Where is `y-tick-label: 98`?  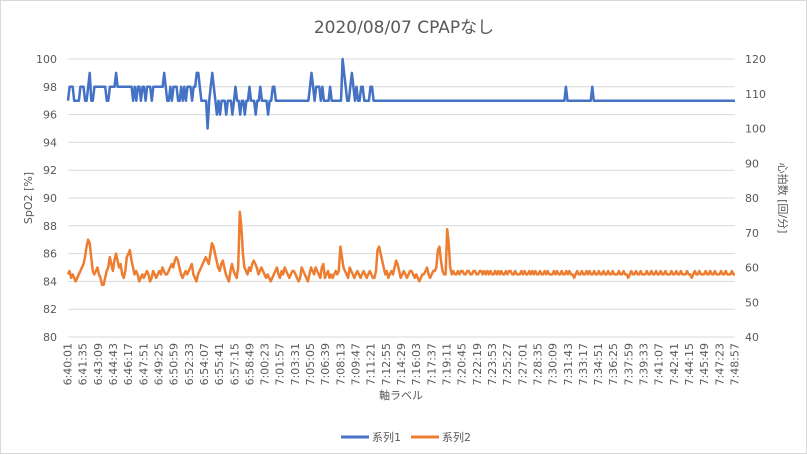
y-tick-label: 98 is located at coordinates (50, 87).